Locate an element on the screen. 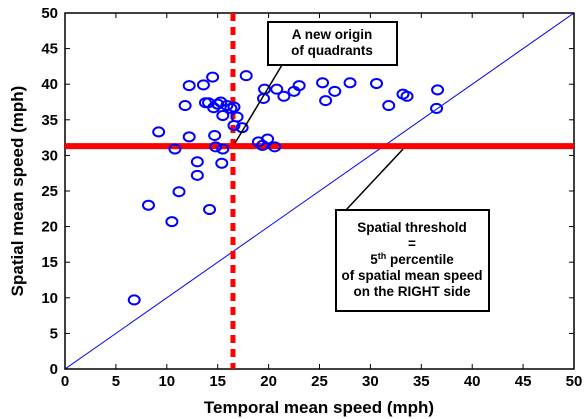 The width and height of the screenshot is (586, 419). x-tick-label: 40 is located at coordinates (472, 381).